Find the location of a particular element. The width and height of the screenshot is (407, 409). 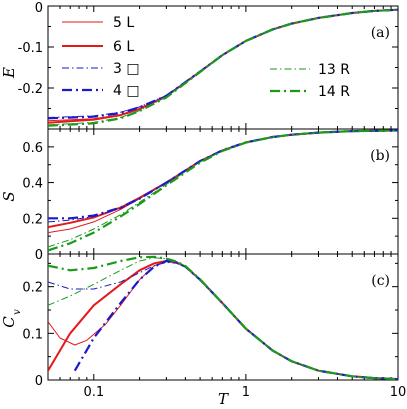

legend-label-0: 5 L is located at coordinates (123, 23).